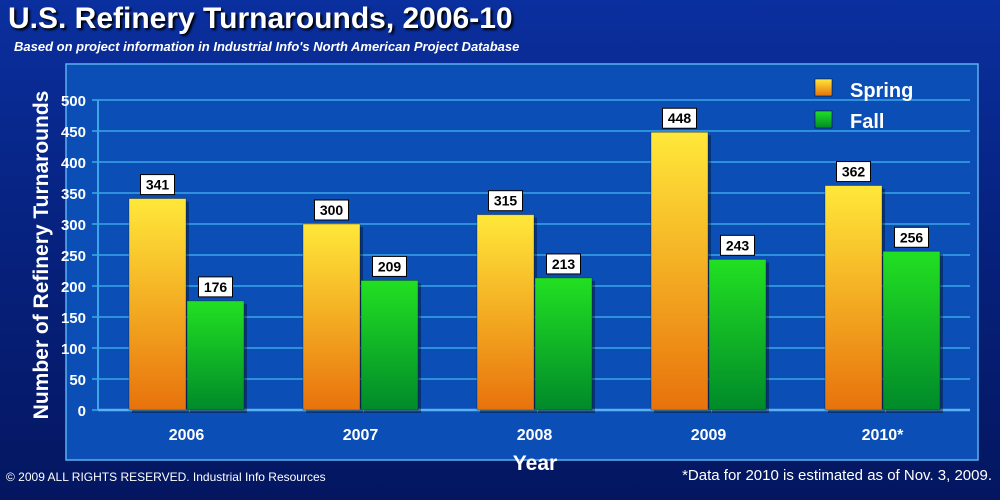 The image size is (1000, 500). I want to click on bar-fall-2010-, so click(911, 330).